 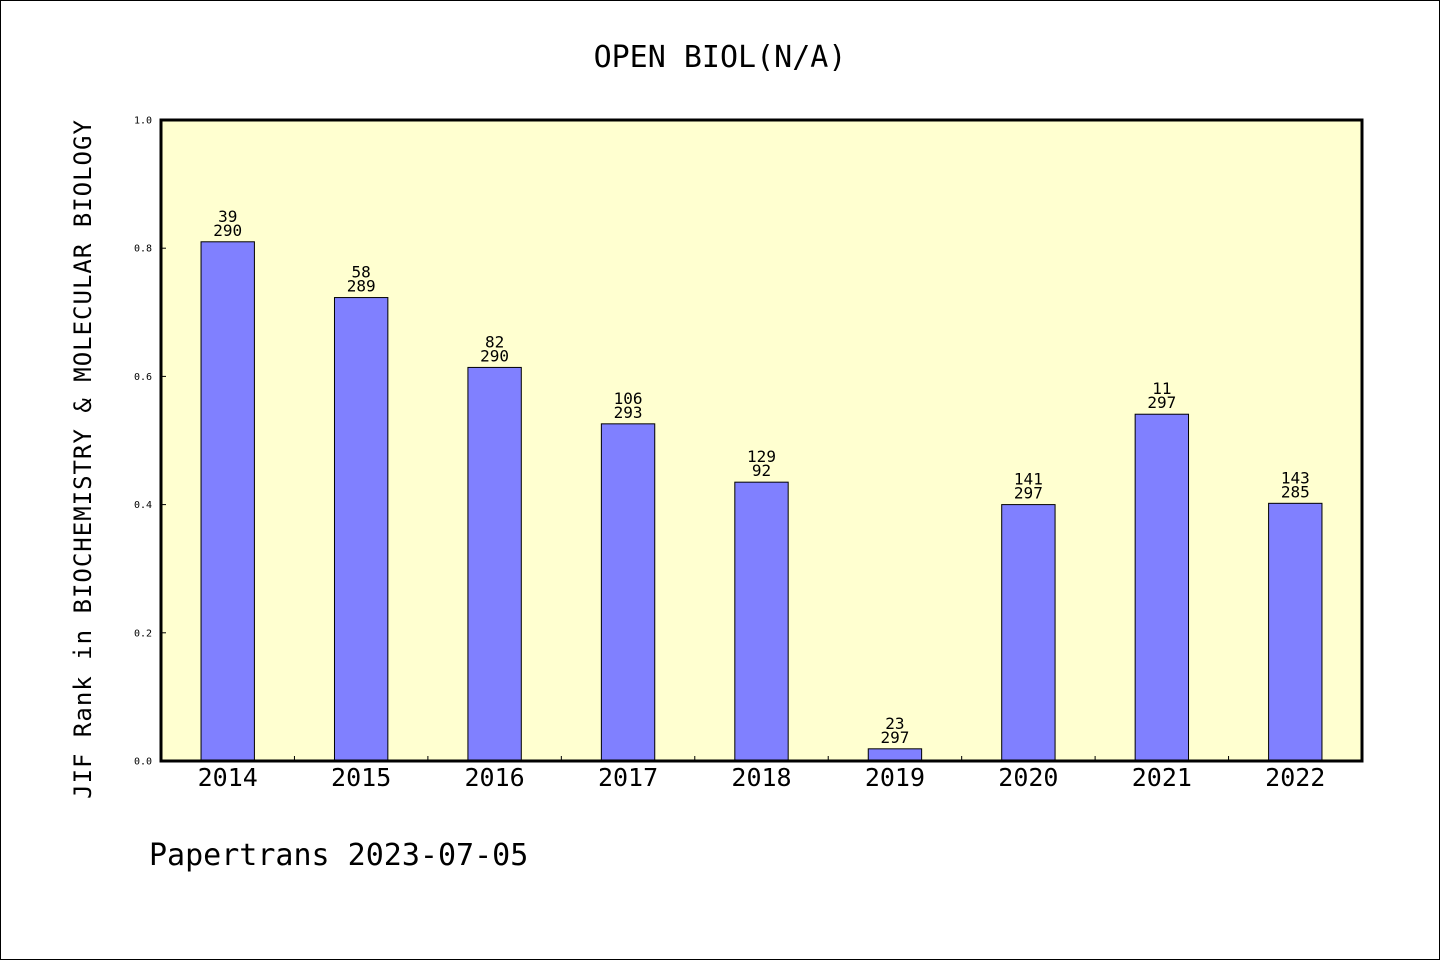 What do you see at coordinates (761, 456) in the screenshot?
I see `bar-label-rank-2018: 129` at bounding box center [761, 456].